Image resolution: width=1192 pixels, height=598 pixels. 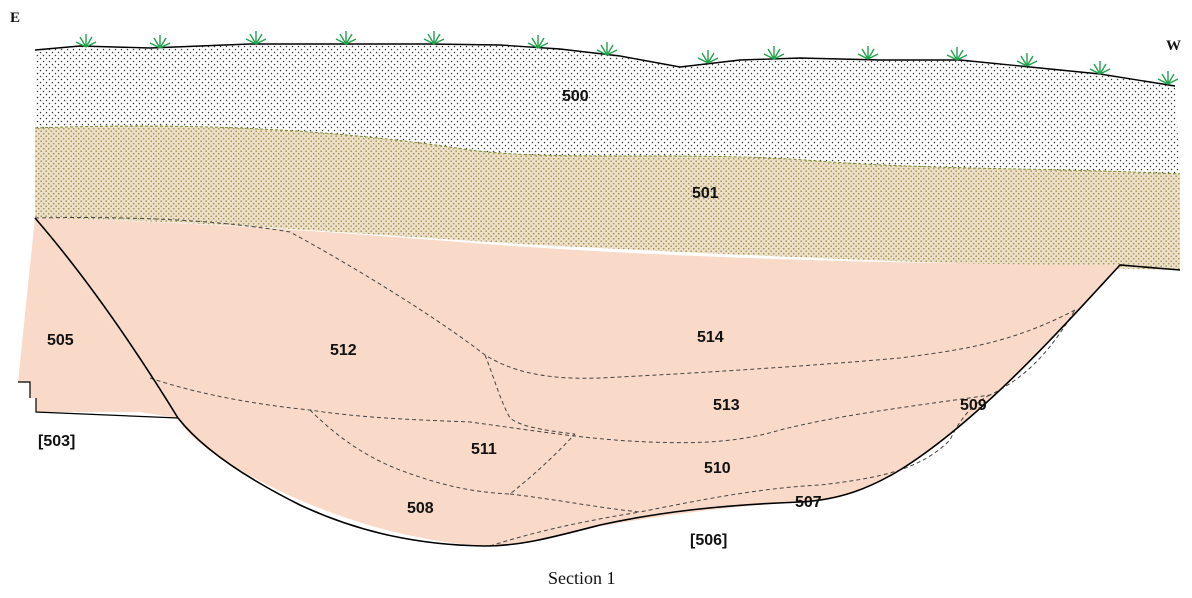 I want to click on context-label-500: 500, so click(x=575, y=96).